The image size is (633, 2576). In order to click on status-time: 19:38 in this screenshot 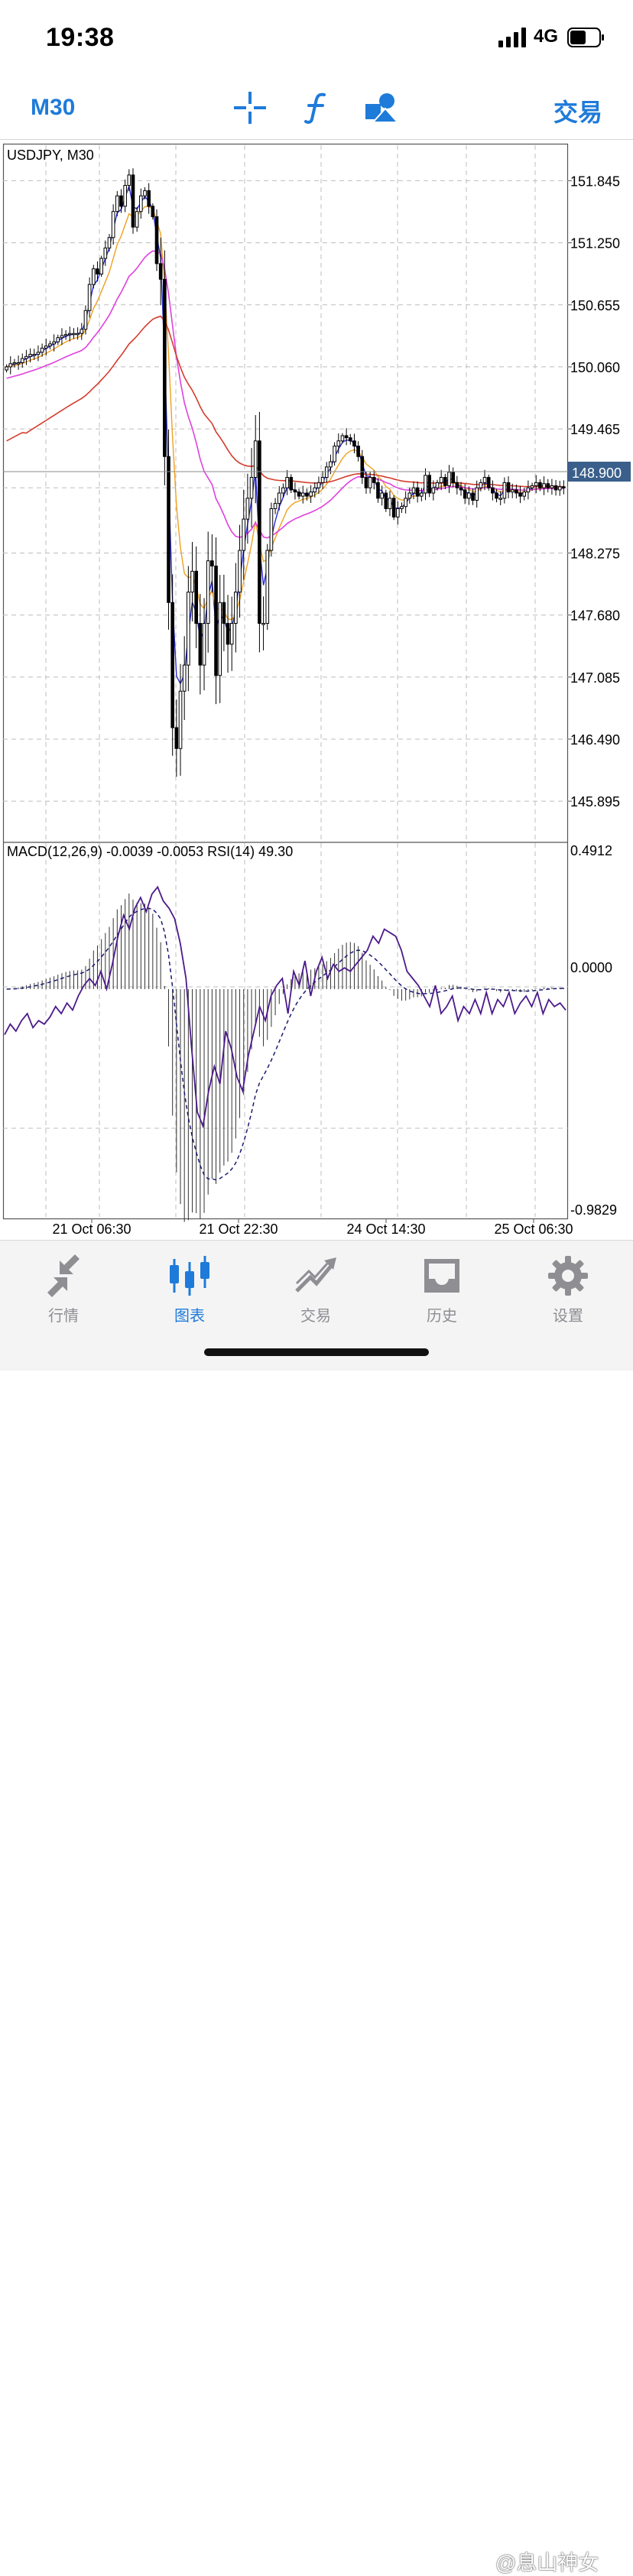, I will do `click(80, 37)`.